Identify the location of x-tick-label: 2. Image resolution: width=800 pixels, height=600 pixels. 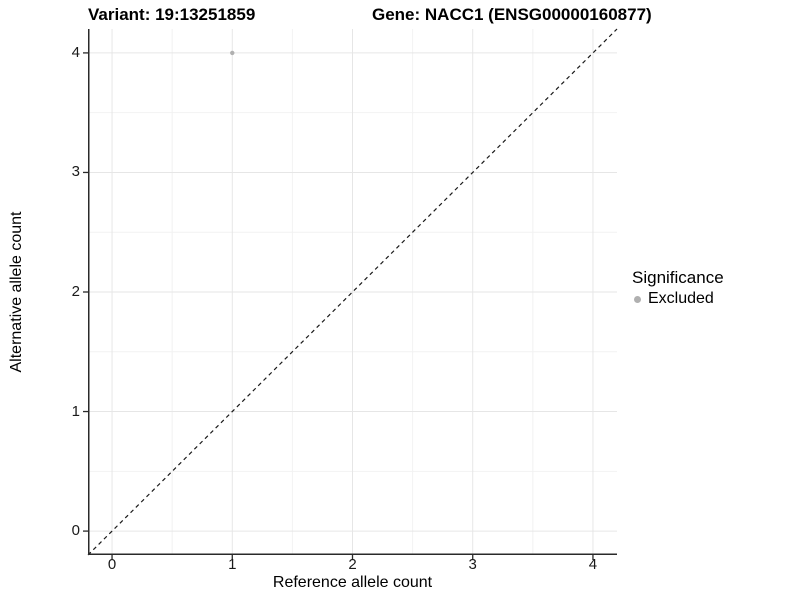
(352, 564).